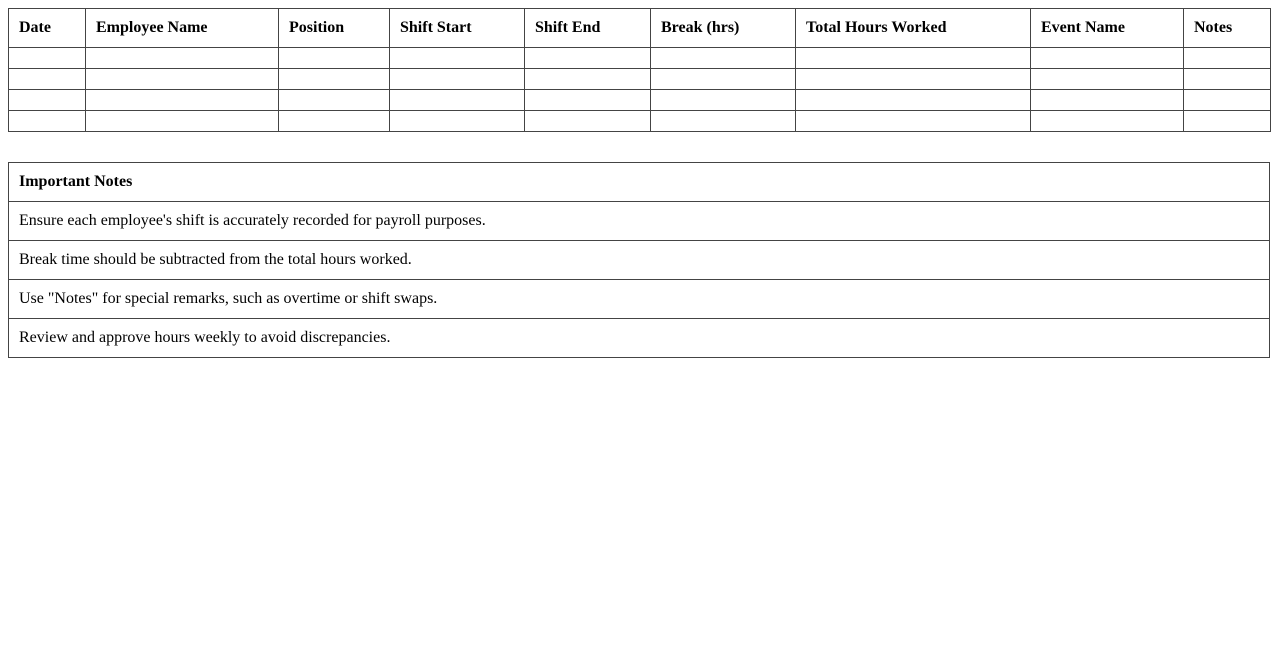  Describe the element at coordinates (457, 28) in the screenshot. I see `column-header: Shift Start` at that location.